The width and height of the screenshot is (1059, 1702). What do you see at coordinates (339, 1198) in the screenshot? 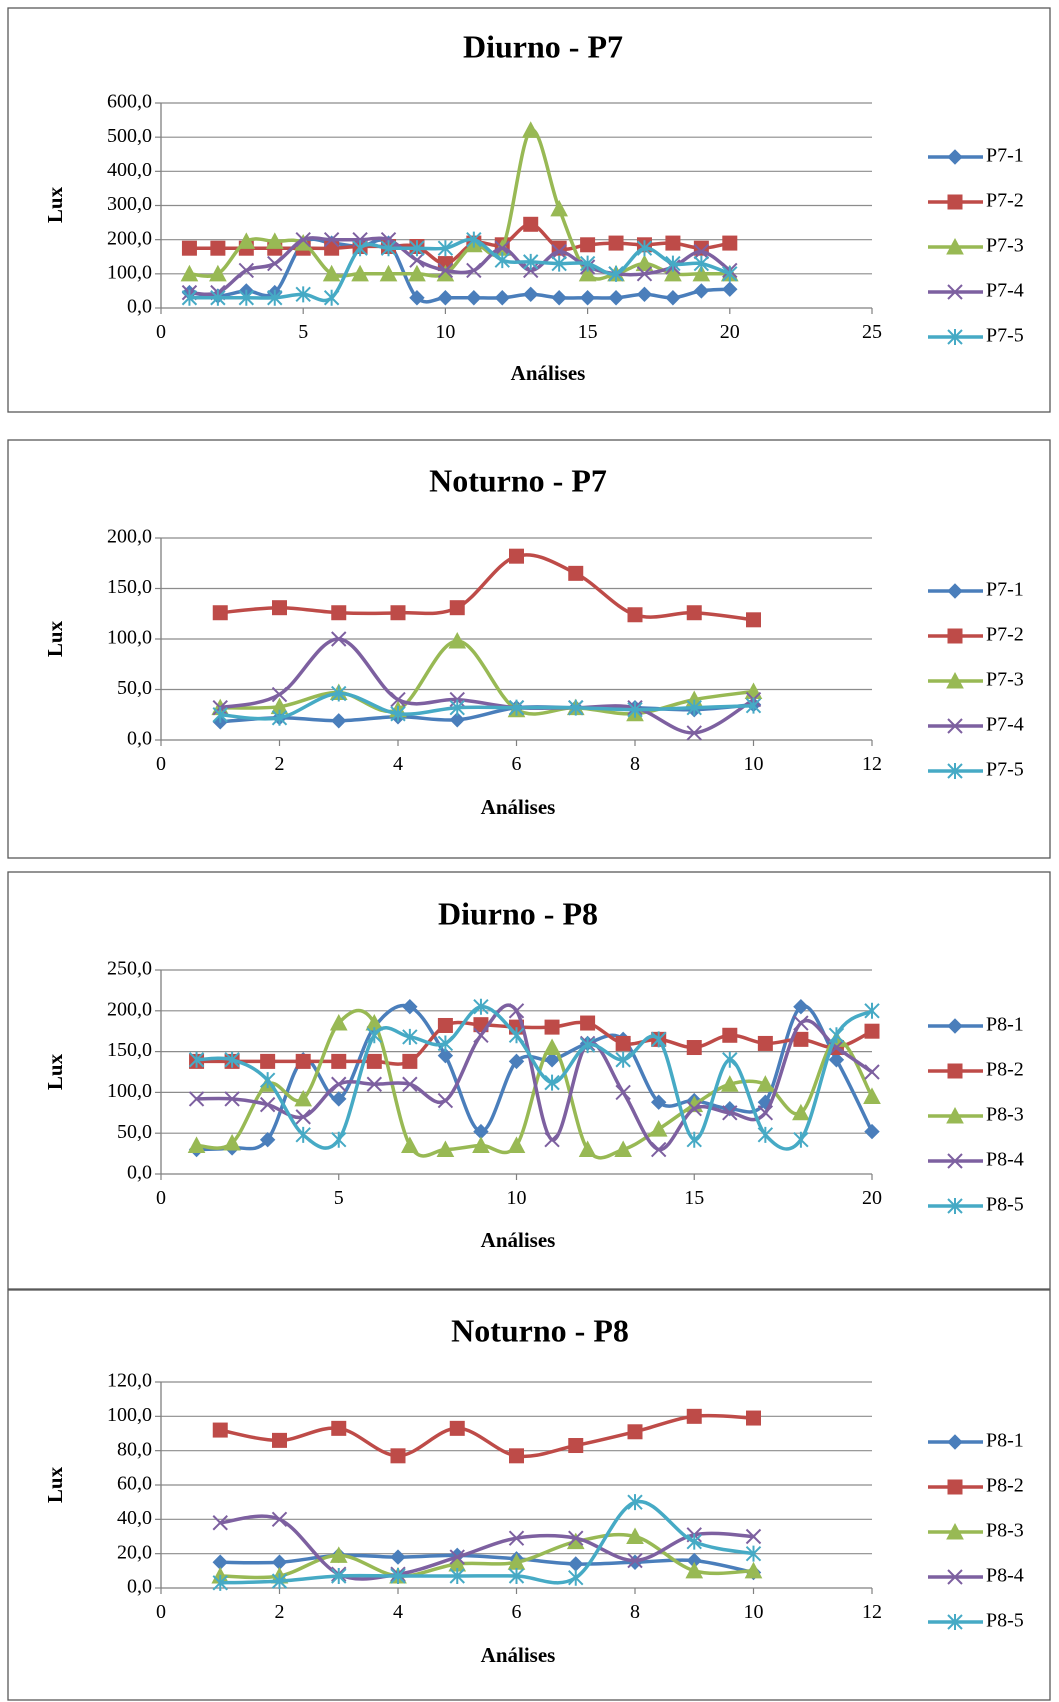
I see `x-tick-label: 5` at bounding box center [339, 1198].